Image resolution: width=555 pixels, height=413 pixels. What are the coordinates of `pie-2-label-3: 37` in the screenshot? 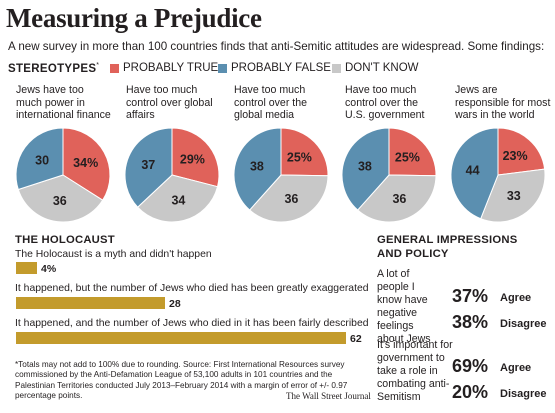 It's located at (148, 165).